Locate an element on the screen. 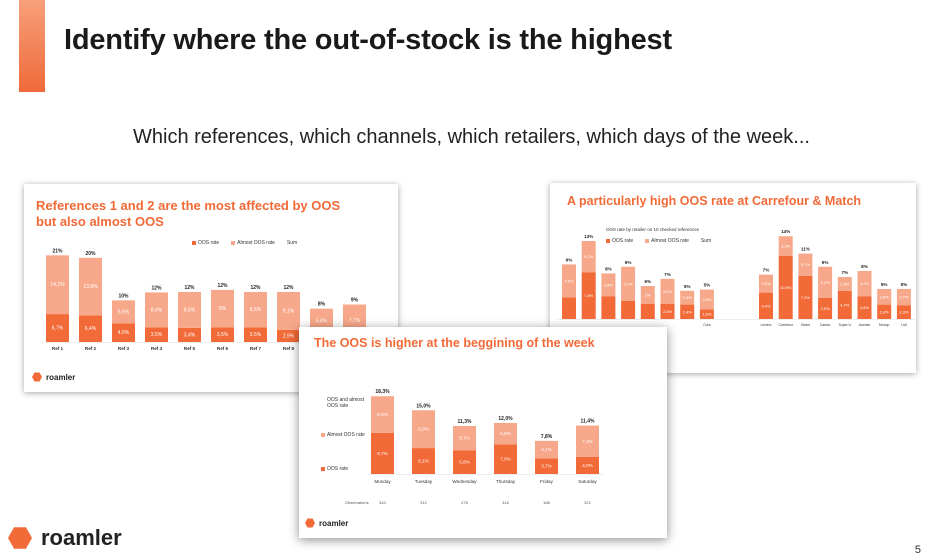 The width and height of the screenshot is (943, 559). data-label-almost: 8,6% is located at coordinates (382, 414).